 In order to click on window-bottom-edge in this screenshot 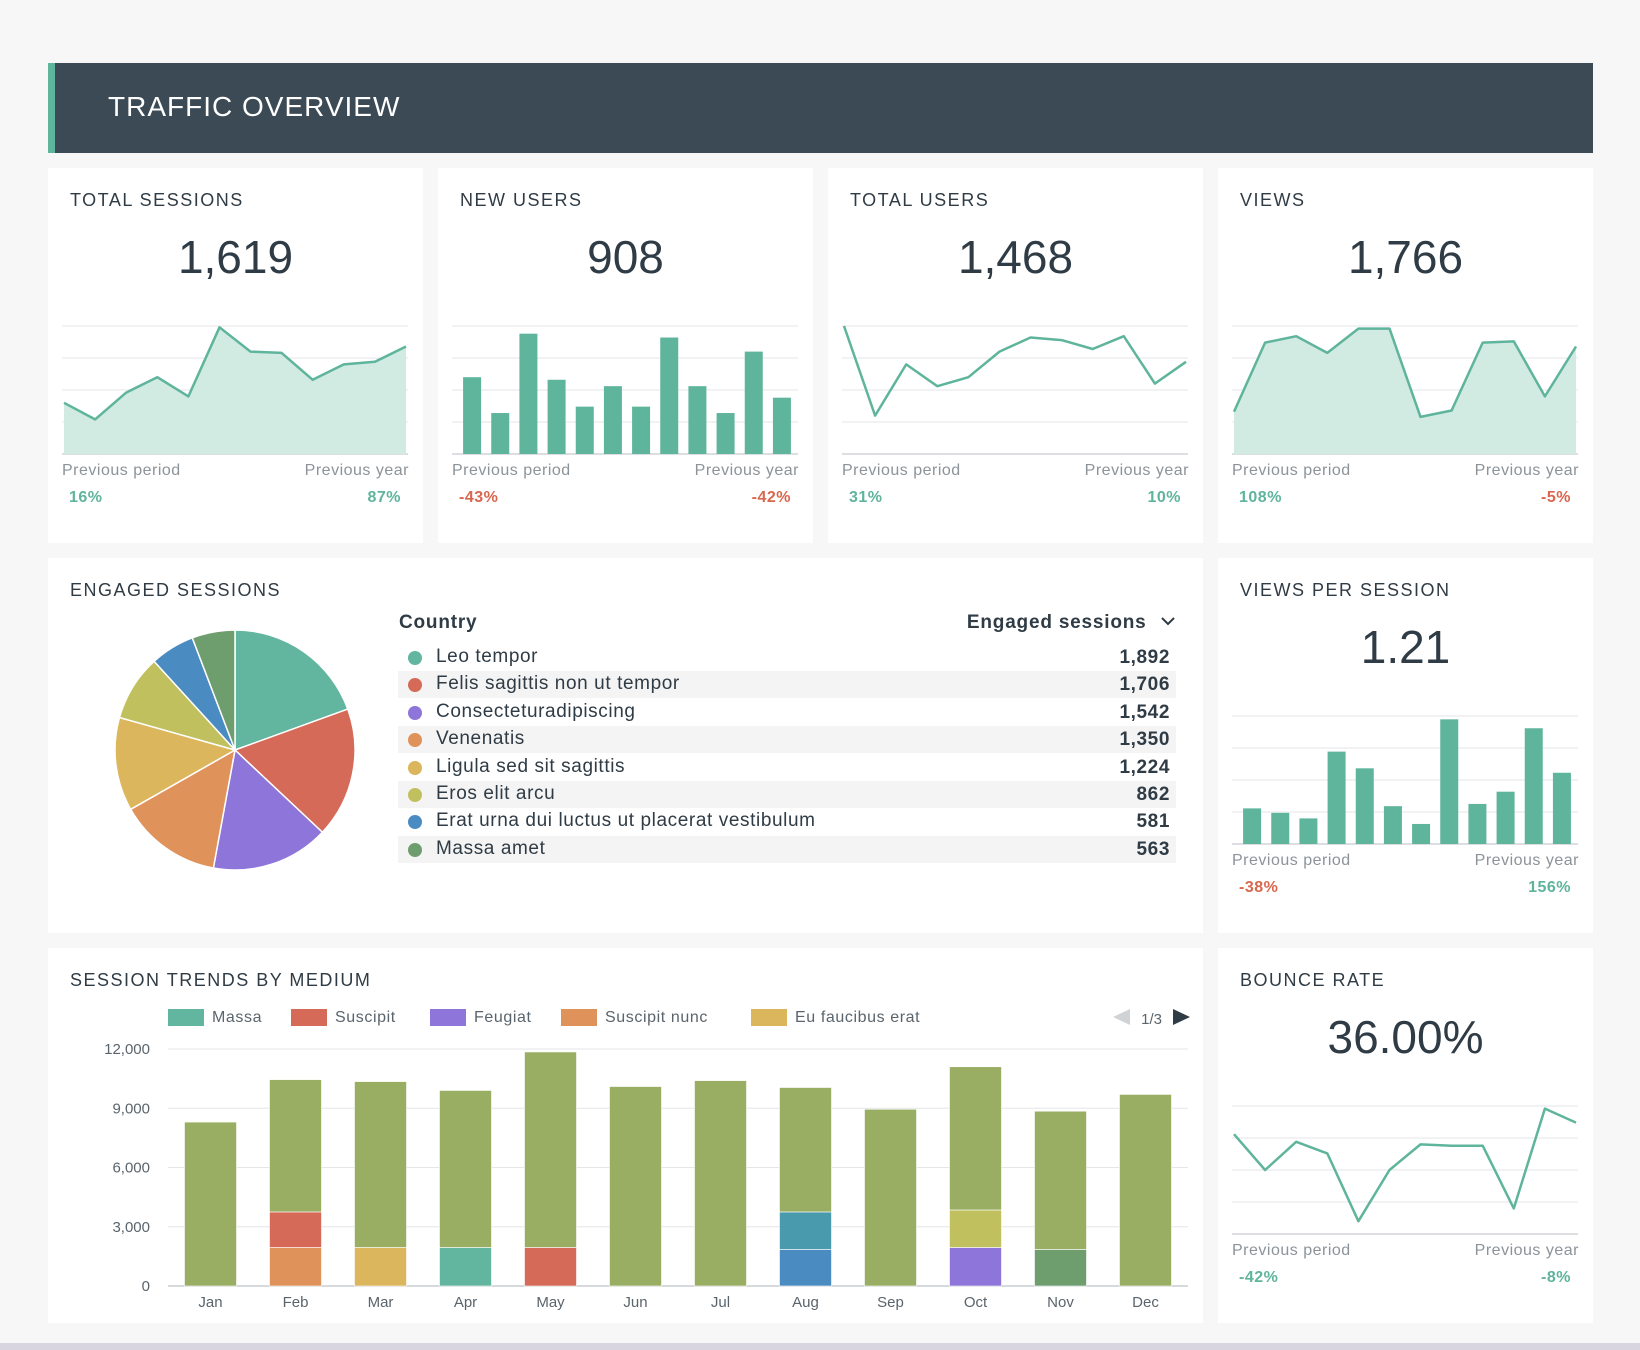, I will do `click(820, 1346)`.